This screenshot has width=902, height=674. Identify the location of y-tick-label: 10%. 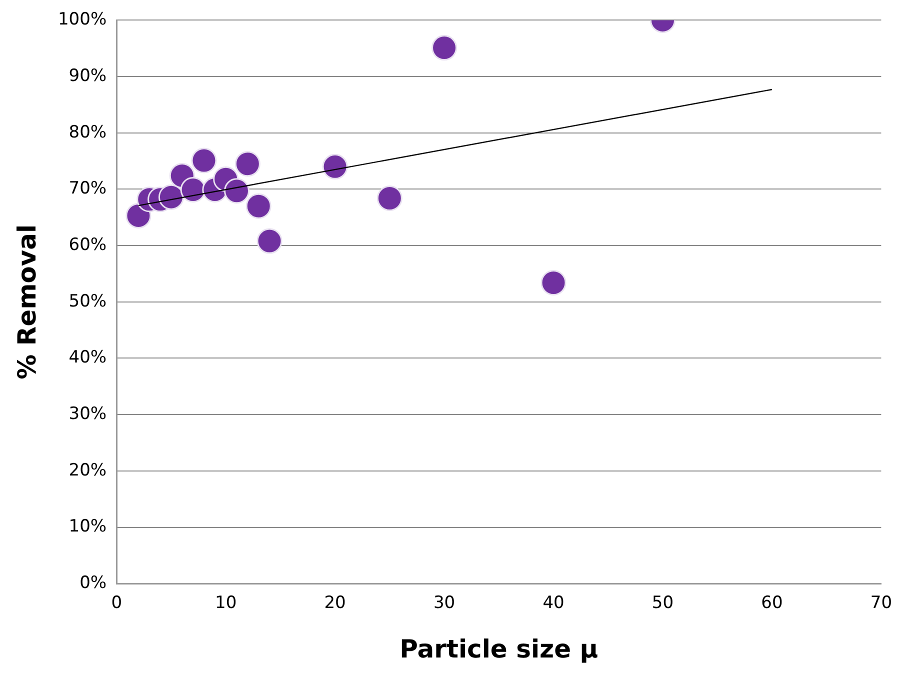
(87, 526).